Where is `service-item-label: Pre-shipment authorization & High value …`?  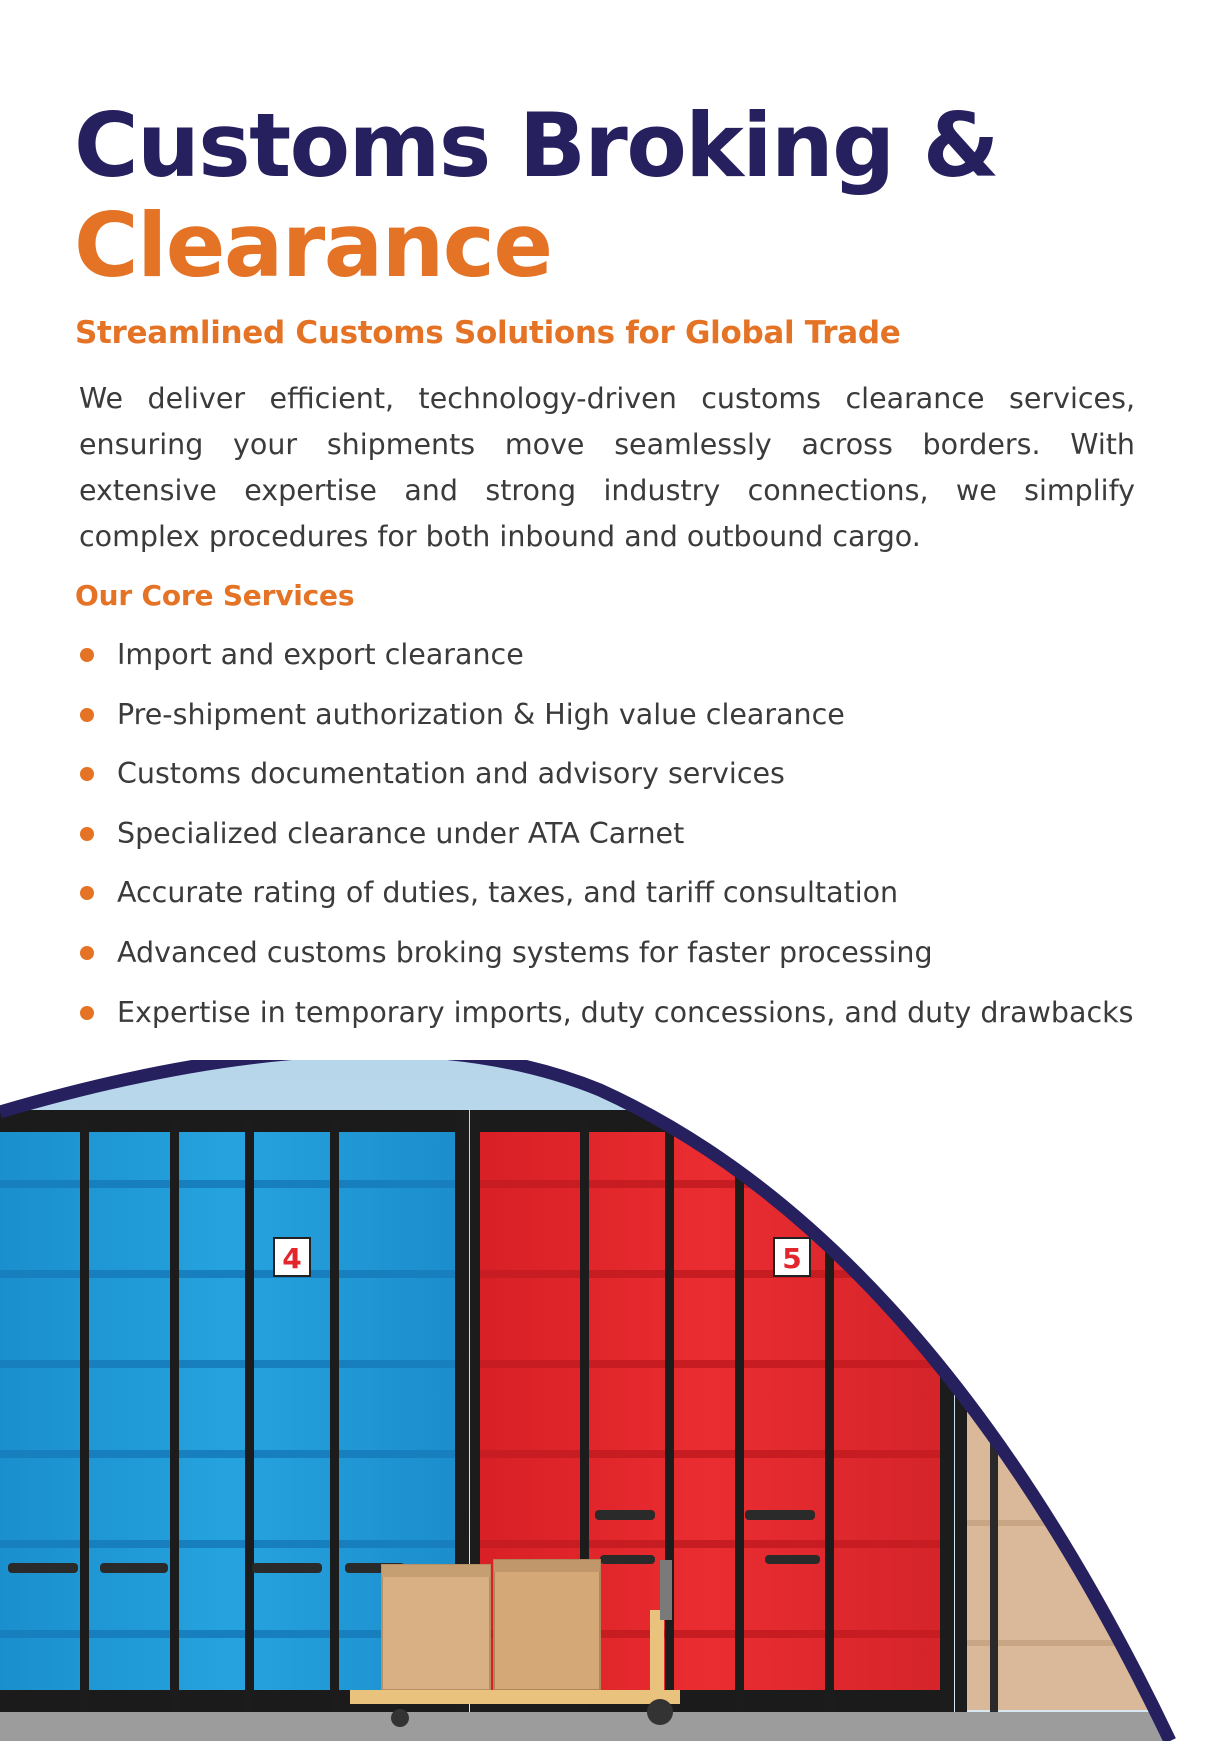 service-item-label: Pre-shipment authorization & High value … is located at coordinates (481, 714).